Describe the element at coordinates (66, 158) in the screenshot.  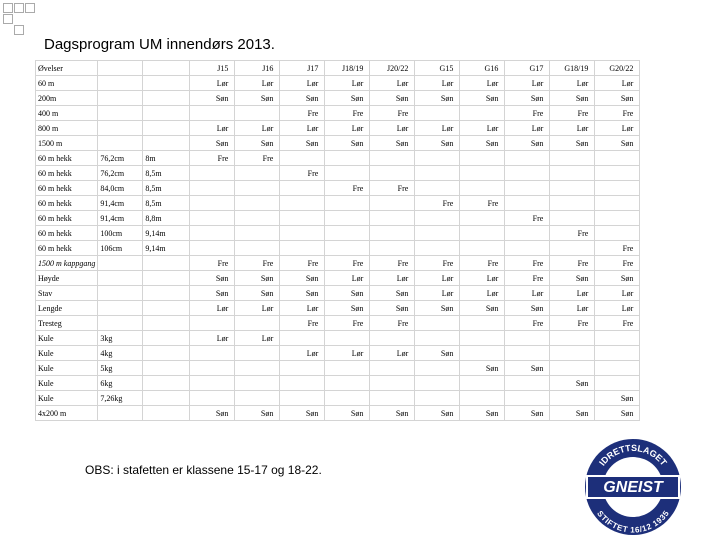
I see `event-cell: 60 m hekk` at that location.